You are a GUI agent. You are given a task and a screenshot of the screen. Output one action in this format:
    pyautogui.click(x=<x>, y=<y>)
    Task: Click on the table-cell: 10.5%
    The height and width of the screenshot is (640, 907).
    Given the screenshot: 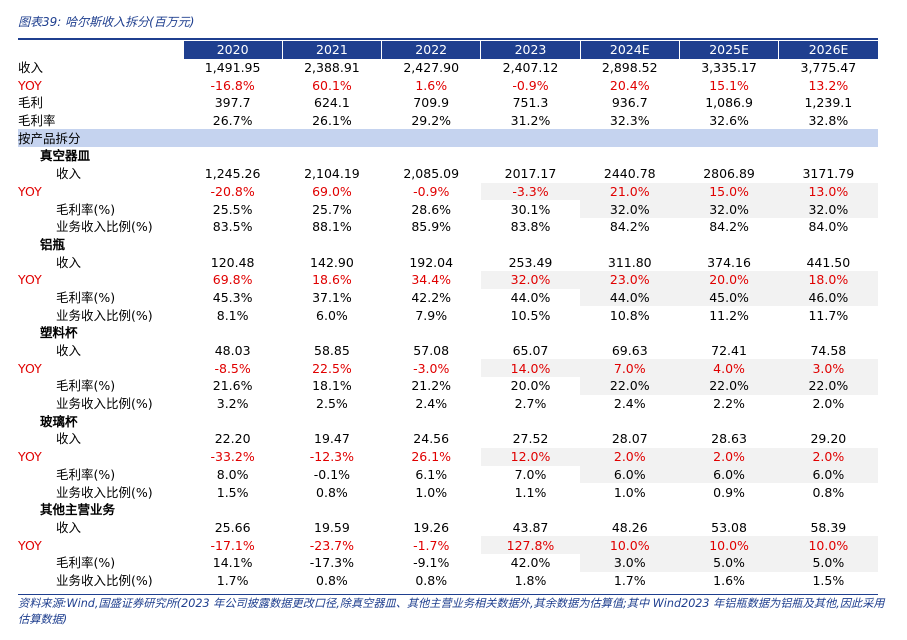 What is the action you would take?
    pyautogui.click(x=530, y=315)
    